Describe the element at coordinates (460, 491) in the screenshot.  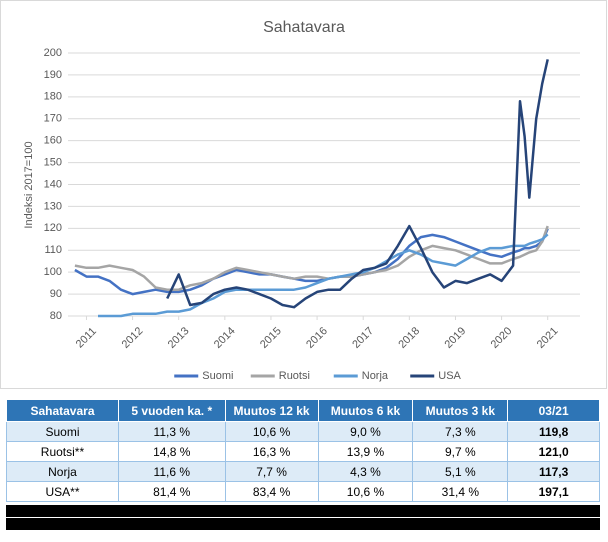
I see `table-cell: 31,4 %` at that location.